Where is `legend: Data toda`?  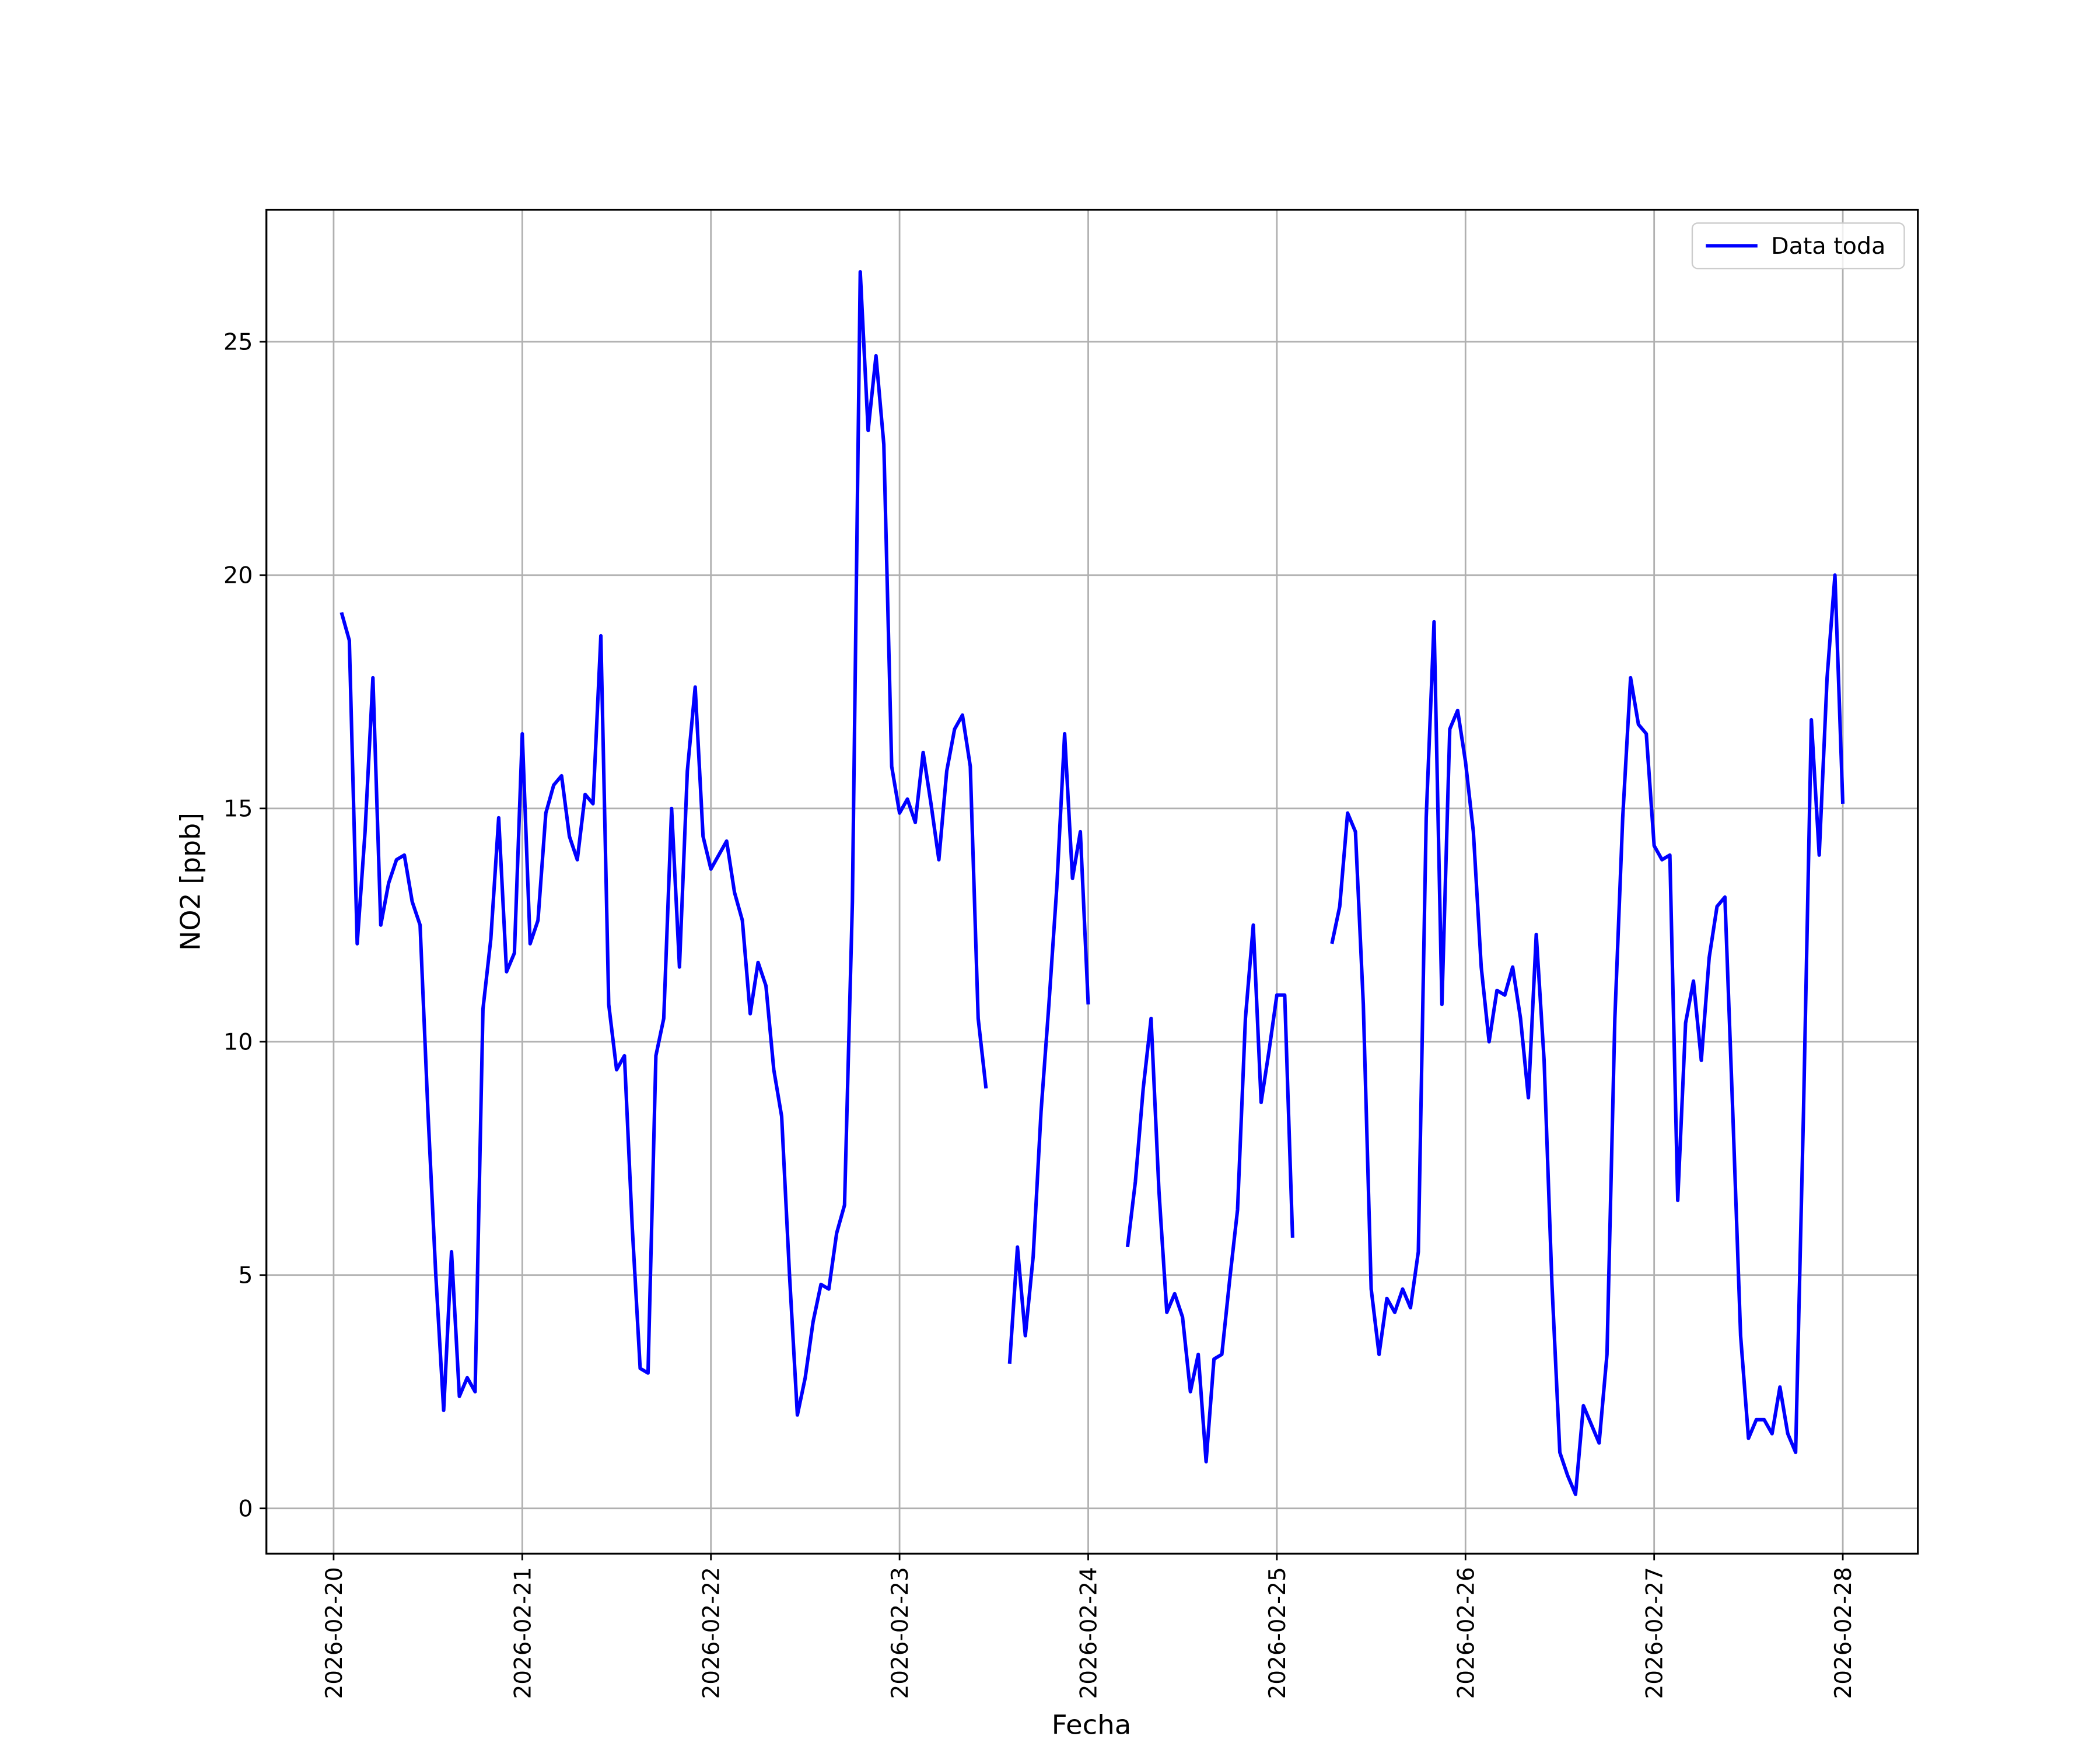
legend: Data toda is located at coordinates (1798, 246).